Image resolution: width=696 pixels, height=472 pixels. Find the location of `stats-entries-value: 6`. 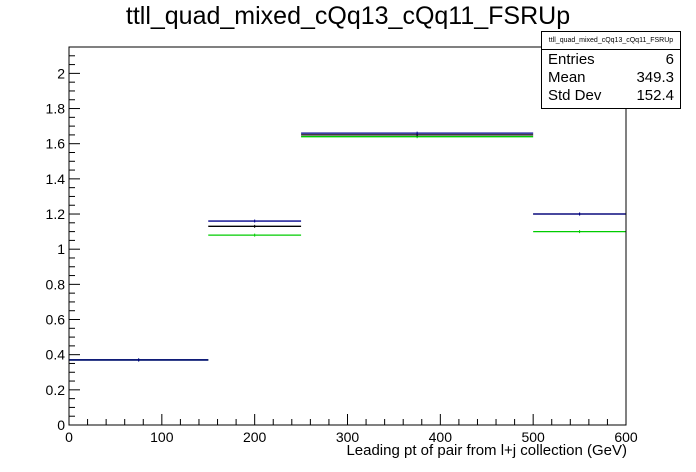

stats-entries-value: 6 is located at coordinates (669, 59).